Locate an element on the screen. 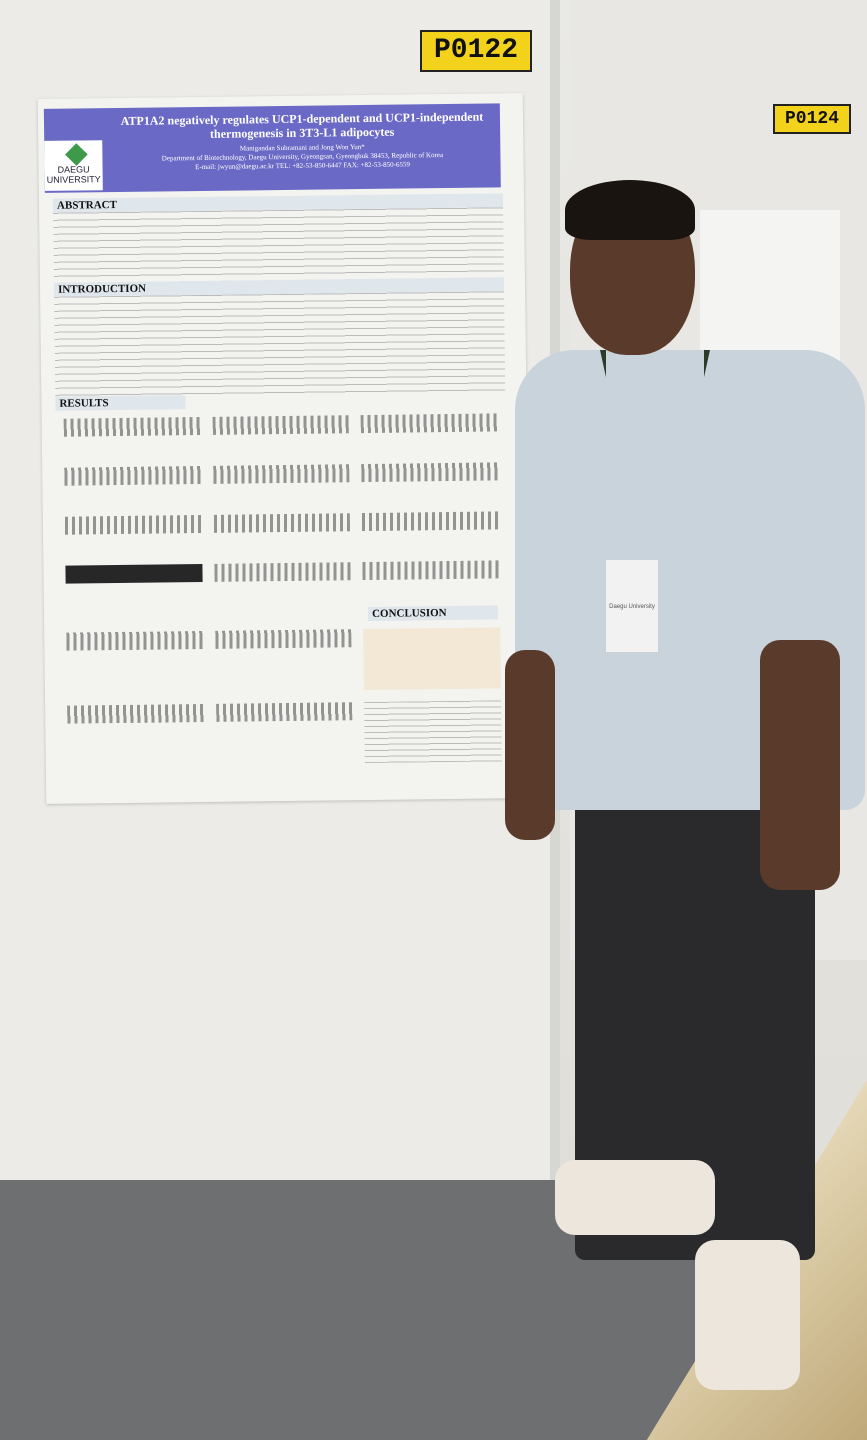 The height and width of the screenshot is (1440, 867). university-logo: DAEGU UNIVERSITY is located at coordinates (73, 165).